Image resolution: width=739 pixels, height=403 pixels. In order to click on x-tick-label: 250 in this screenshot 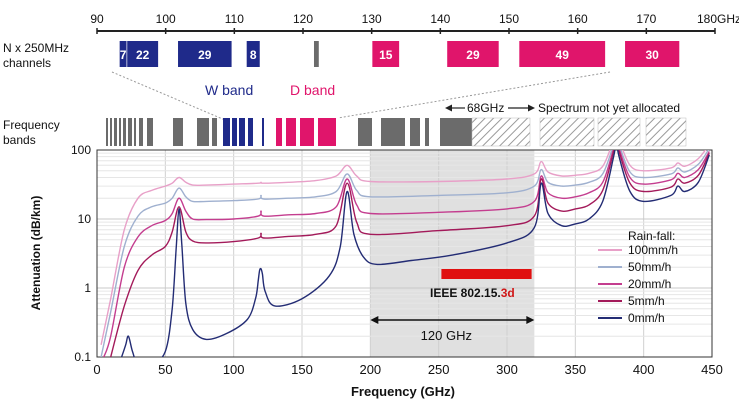, I will do `click(439, 369)`.